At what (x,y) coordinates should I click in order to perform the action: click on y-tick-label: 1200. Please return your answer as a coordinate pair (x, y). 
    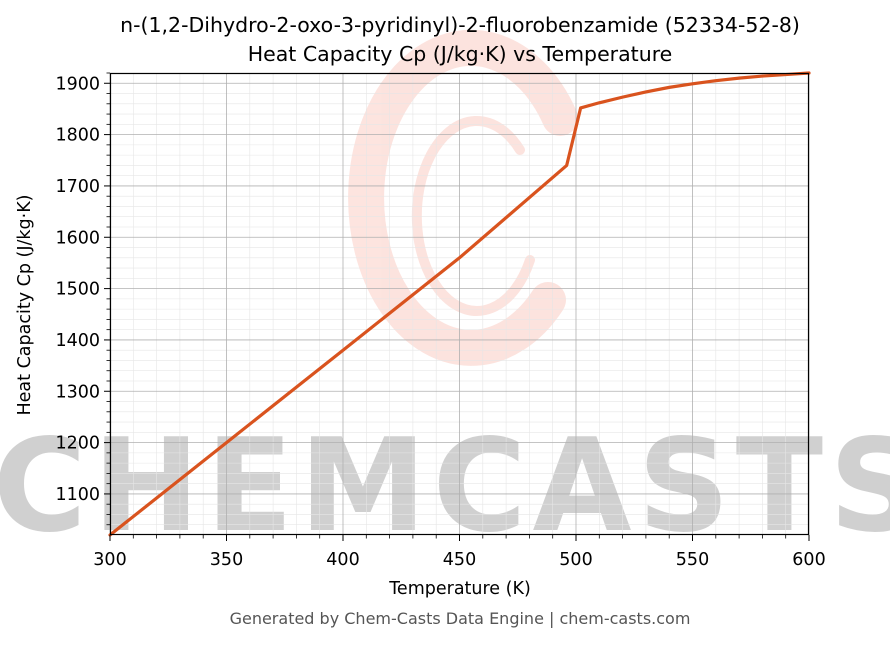
    Looking at the image, I should click on (77, 444).